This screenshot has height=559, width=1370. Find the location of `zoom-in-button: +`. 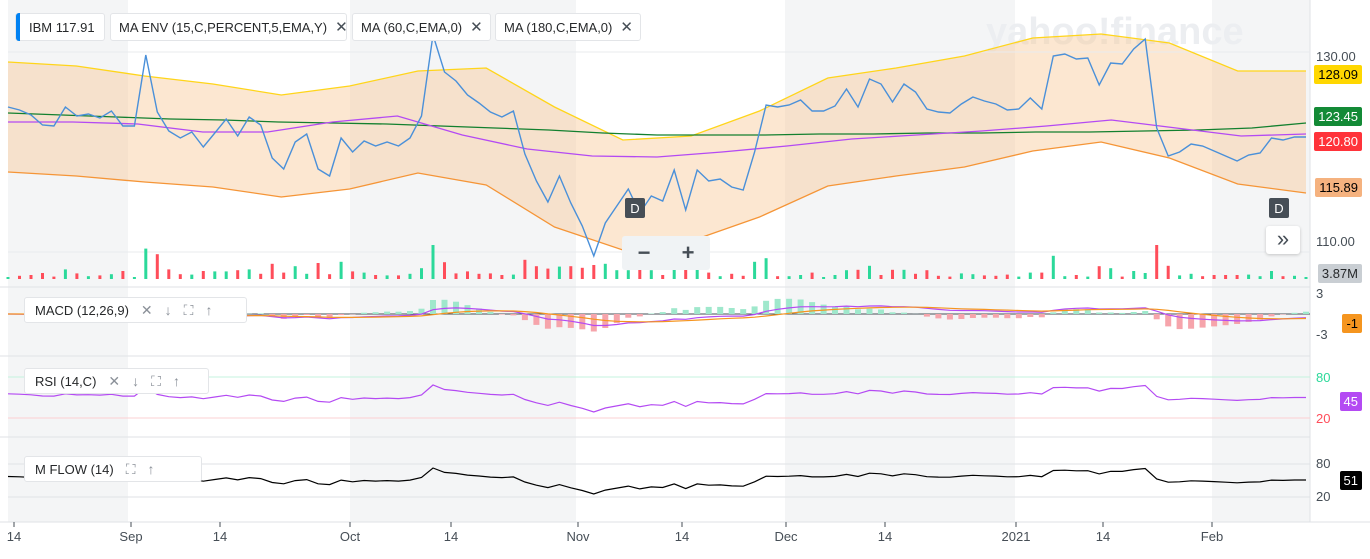

zoom-in-button: + is located at coordinates (688, 253).